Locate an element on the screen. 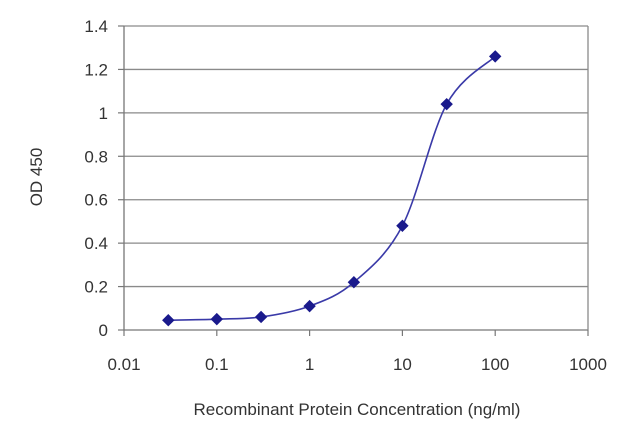 This screenshot has width=640, height=427. y-tick-label: 1.2 is located at coordinates (96, 69).